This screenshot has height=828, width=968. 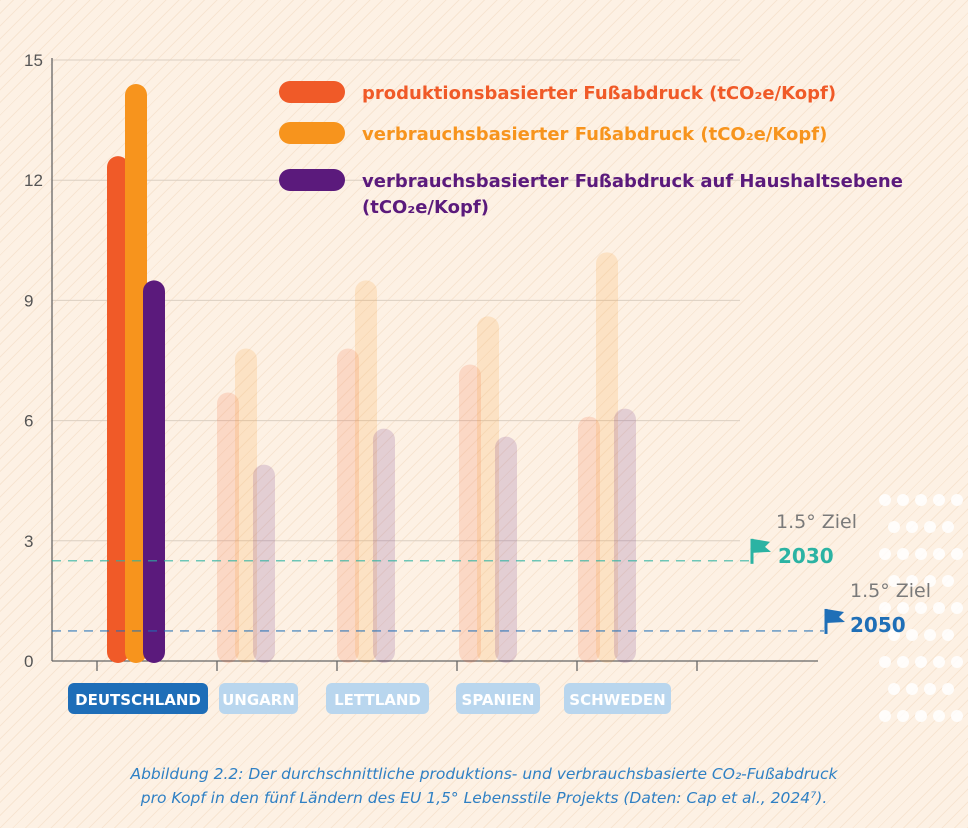 I want to click on y-tick-label: 3, so click(x=28, y=541).